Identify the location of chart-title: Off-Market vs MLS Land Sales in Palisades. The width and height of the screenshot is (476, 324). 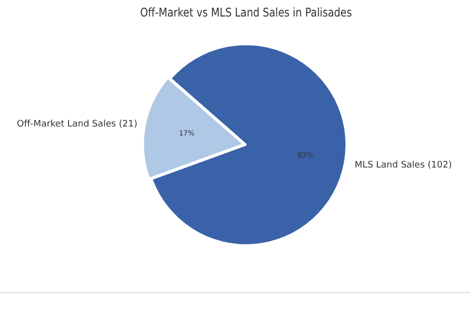
(246, 13).